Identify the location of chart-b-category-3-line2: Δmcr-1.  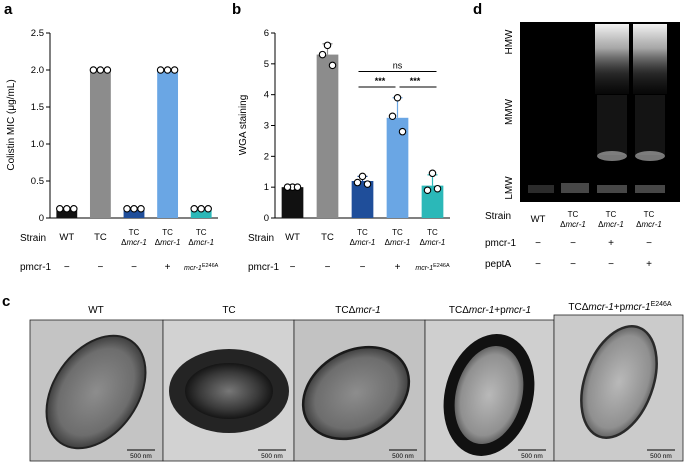
(398, 242).